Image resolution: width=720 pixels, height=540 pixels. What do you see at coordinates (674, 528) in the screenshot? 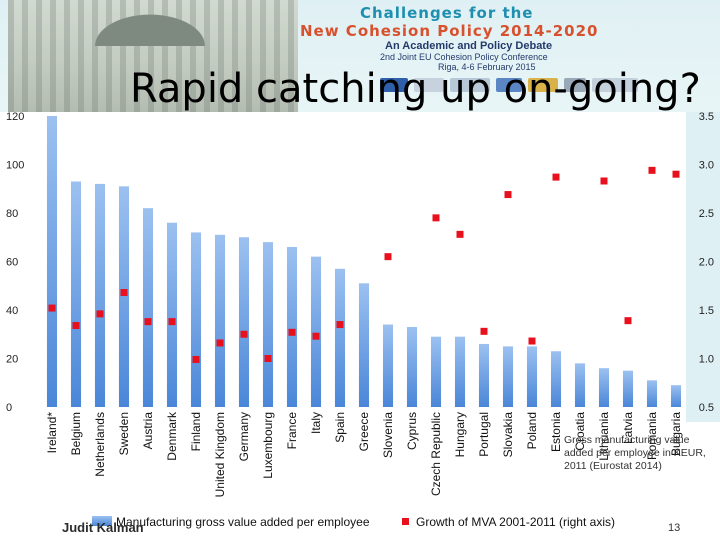
I see `page-number: 13` at bounding box center [674, 528].